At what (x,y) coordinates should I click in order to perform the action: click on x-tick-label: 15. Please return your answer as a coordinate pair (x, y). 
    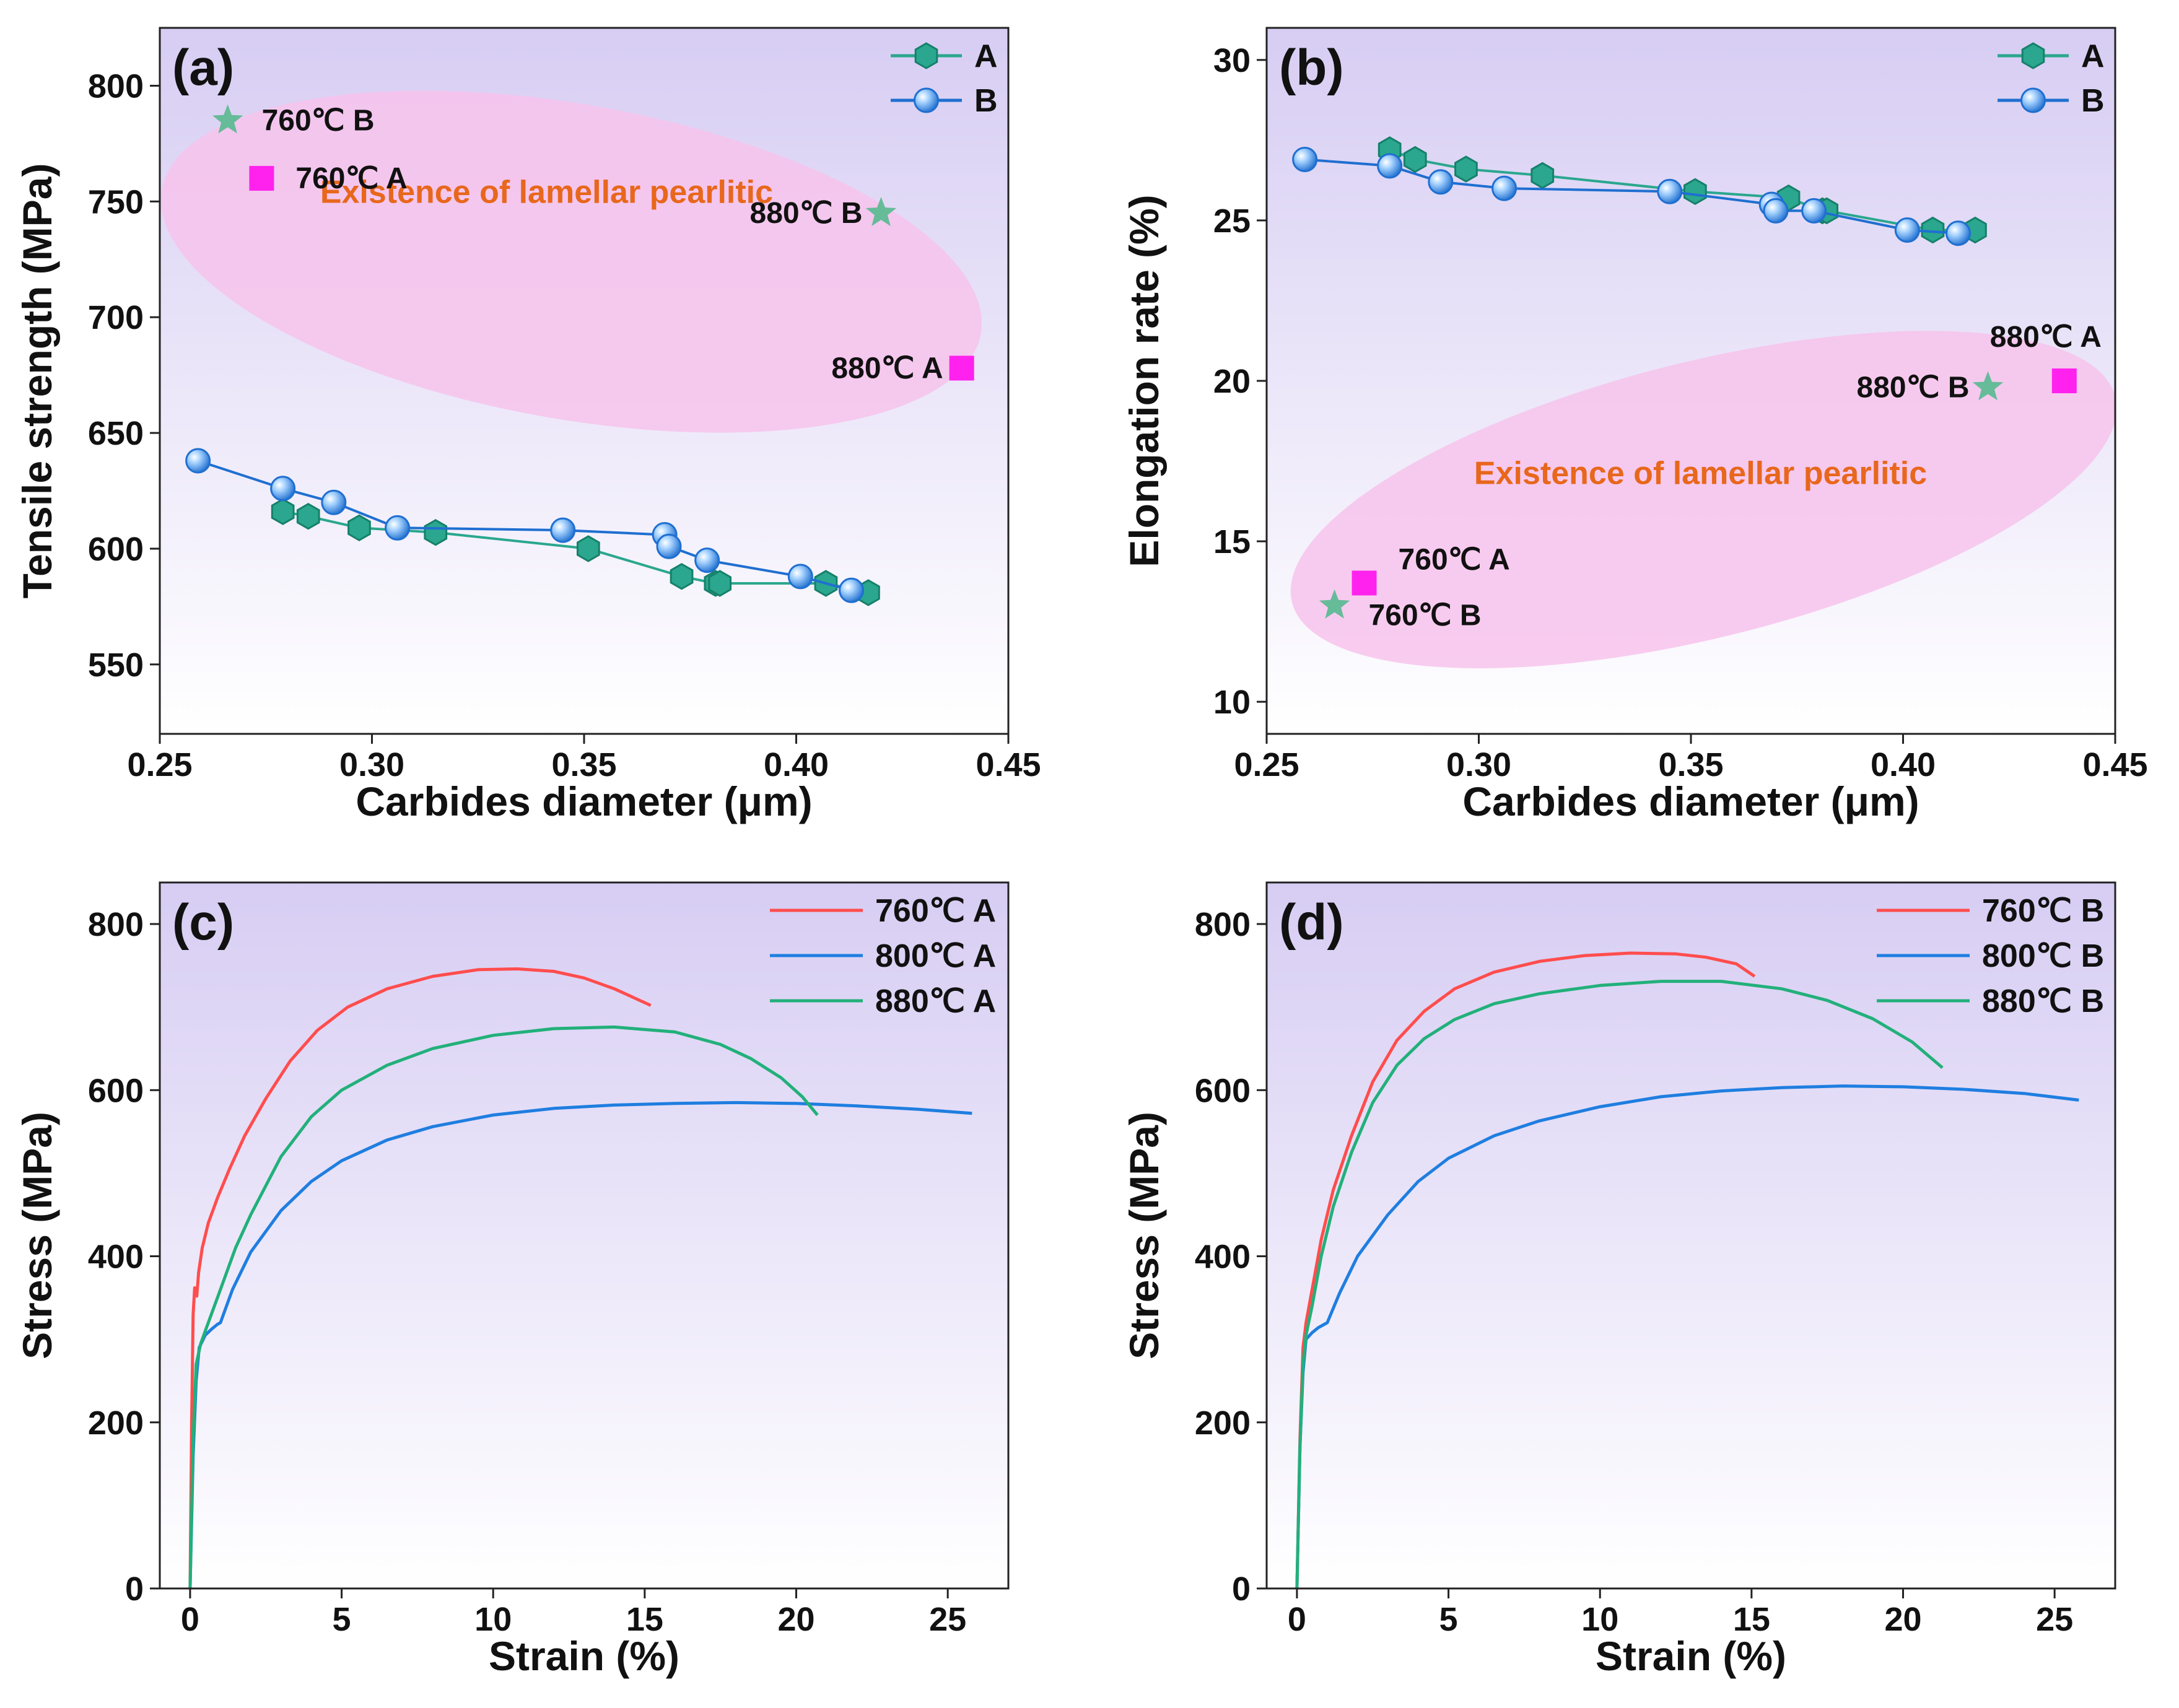
    Looking at the image, I should click on (1751, 1619).